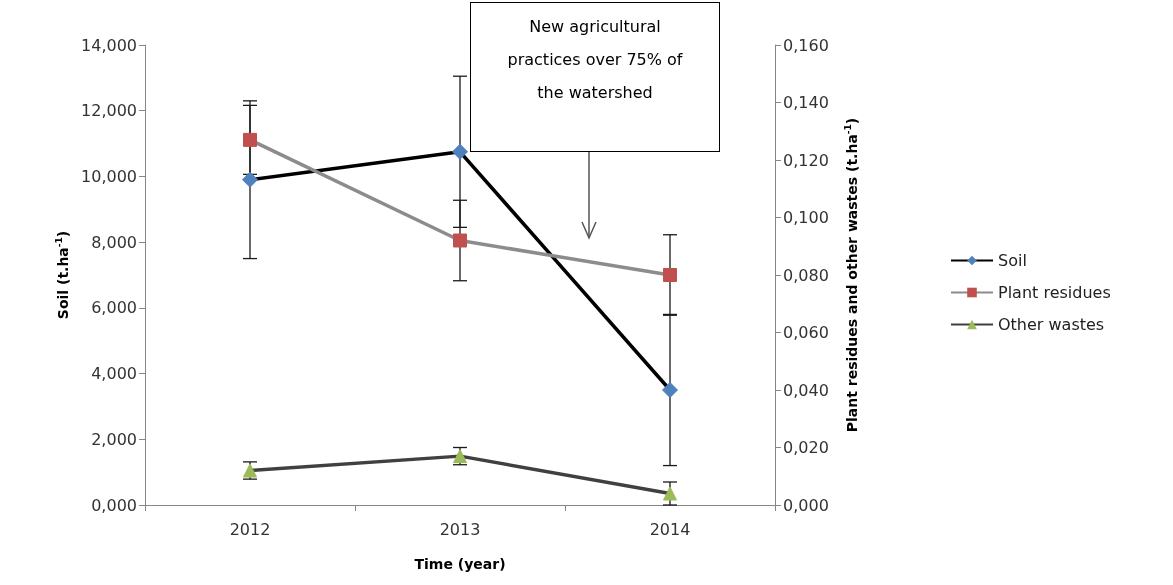  I want to click on y-tick-label: 2,000, so click(114, 439).